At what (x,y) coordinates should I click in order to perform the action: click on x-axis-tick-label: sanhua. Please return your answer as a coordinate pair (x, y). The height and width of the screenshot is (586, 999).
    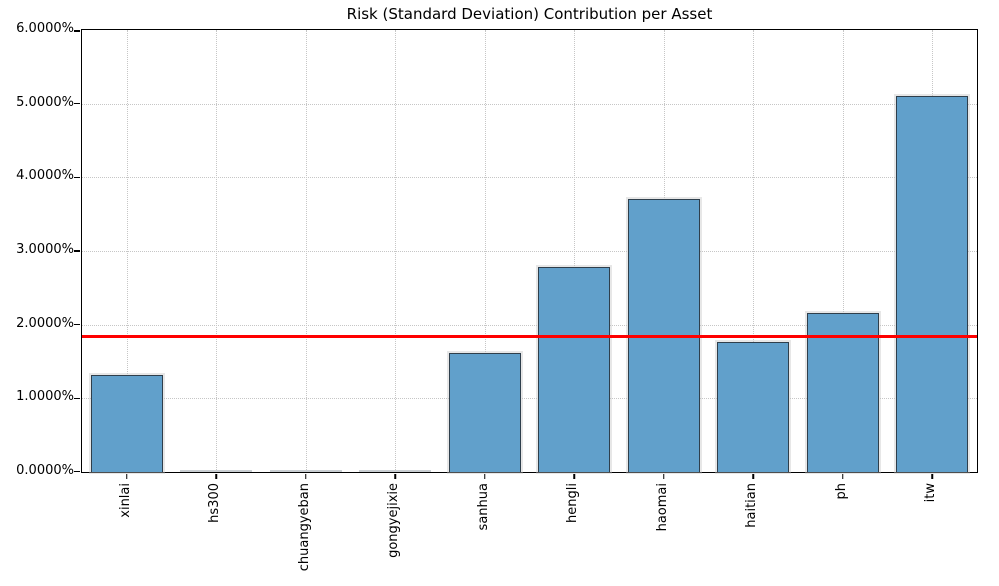
    Looking at the image, I should click on (483, 507).